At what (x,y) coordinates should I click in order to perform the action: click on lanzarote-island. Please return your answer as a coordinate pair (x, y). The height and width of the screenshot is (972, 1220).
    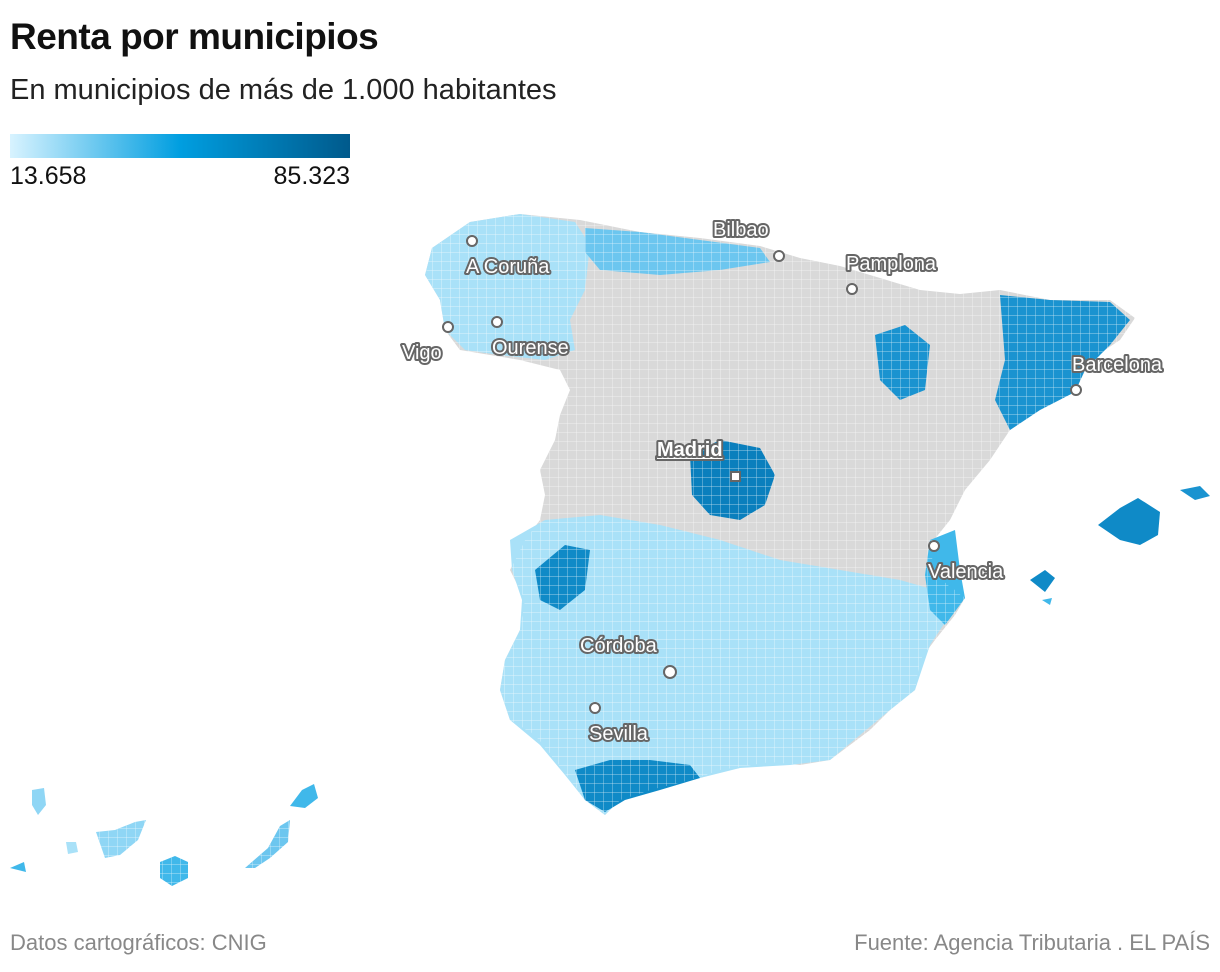
    Looking at the image, I should click on (304, 796).